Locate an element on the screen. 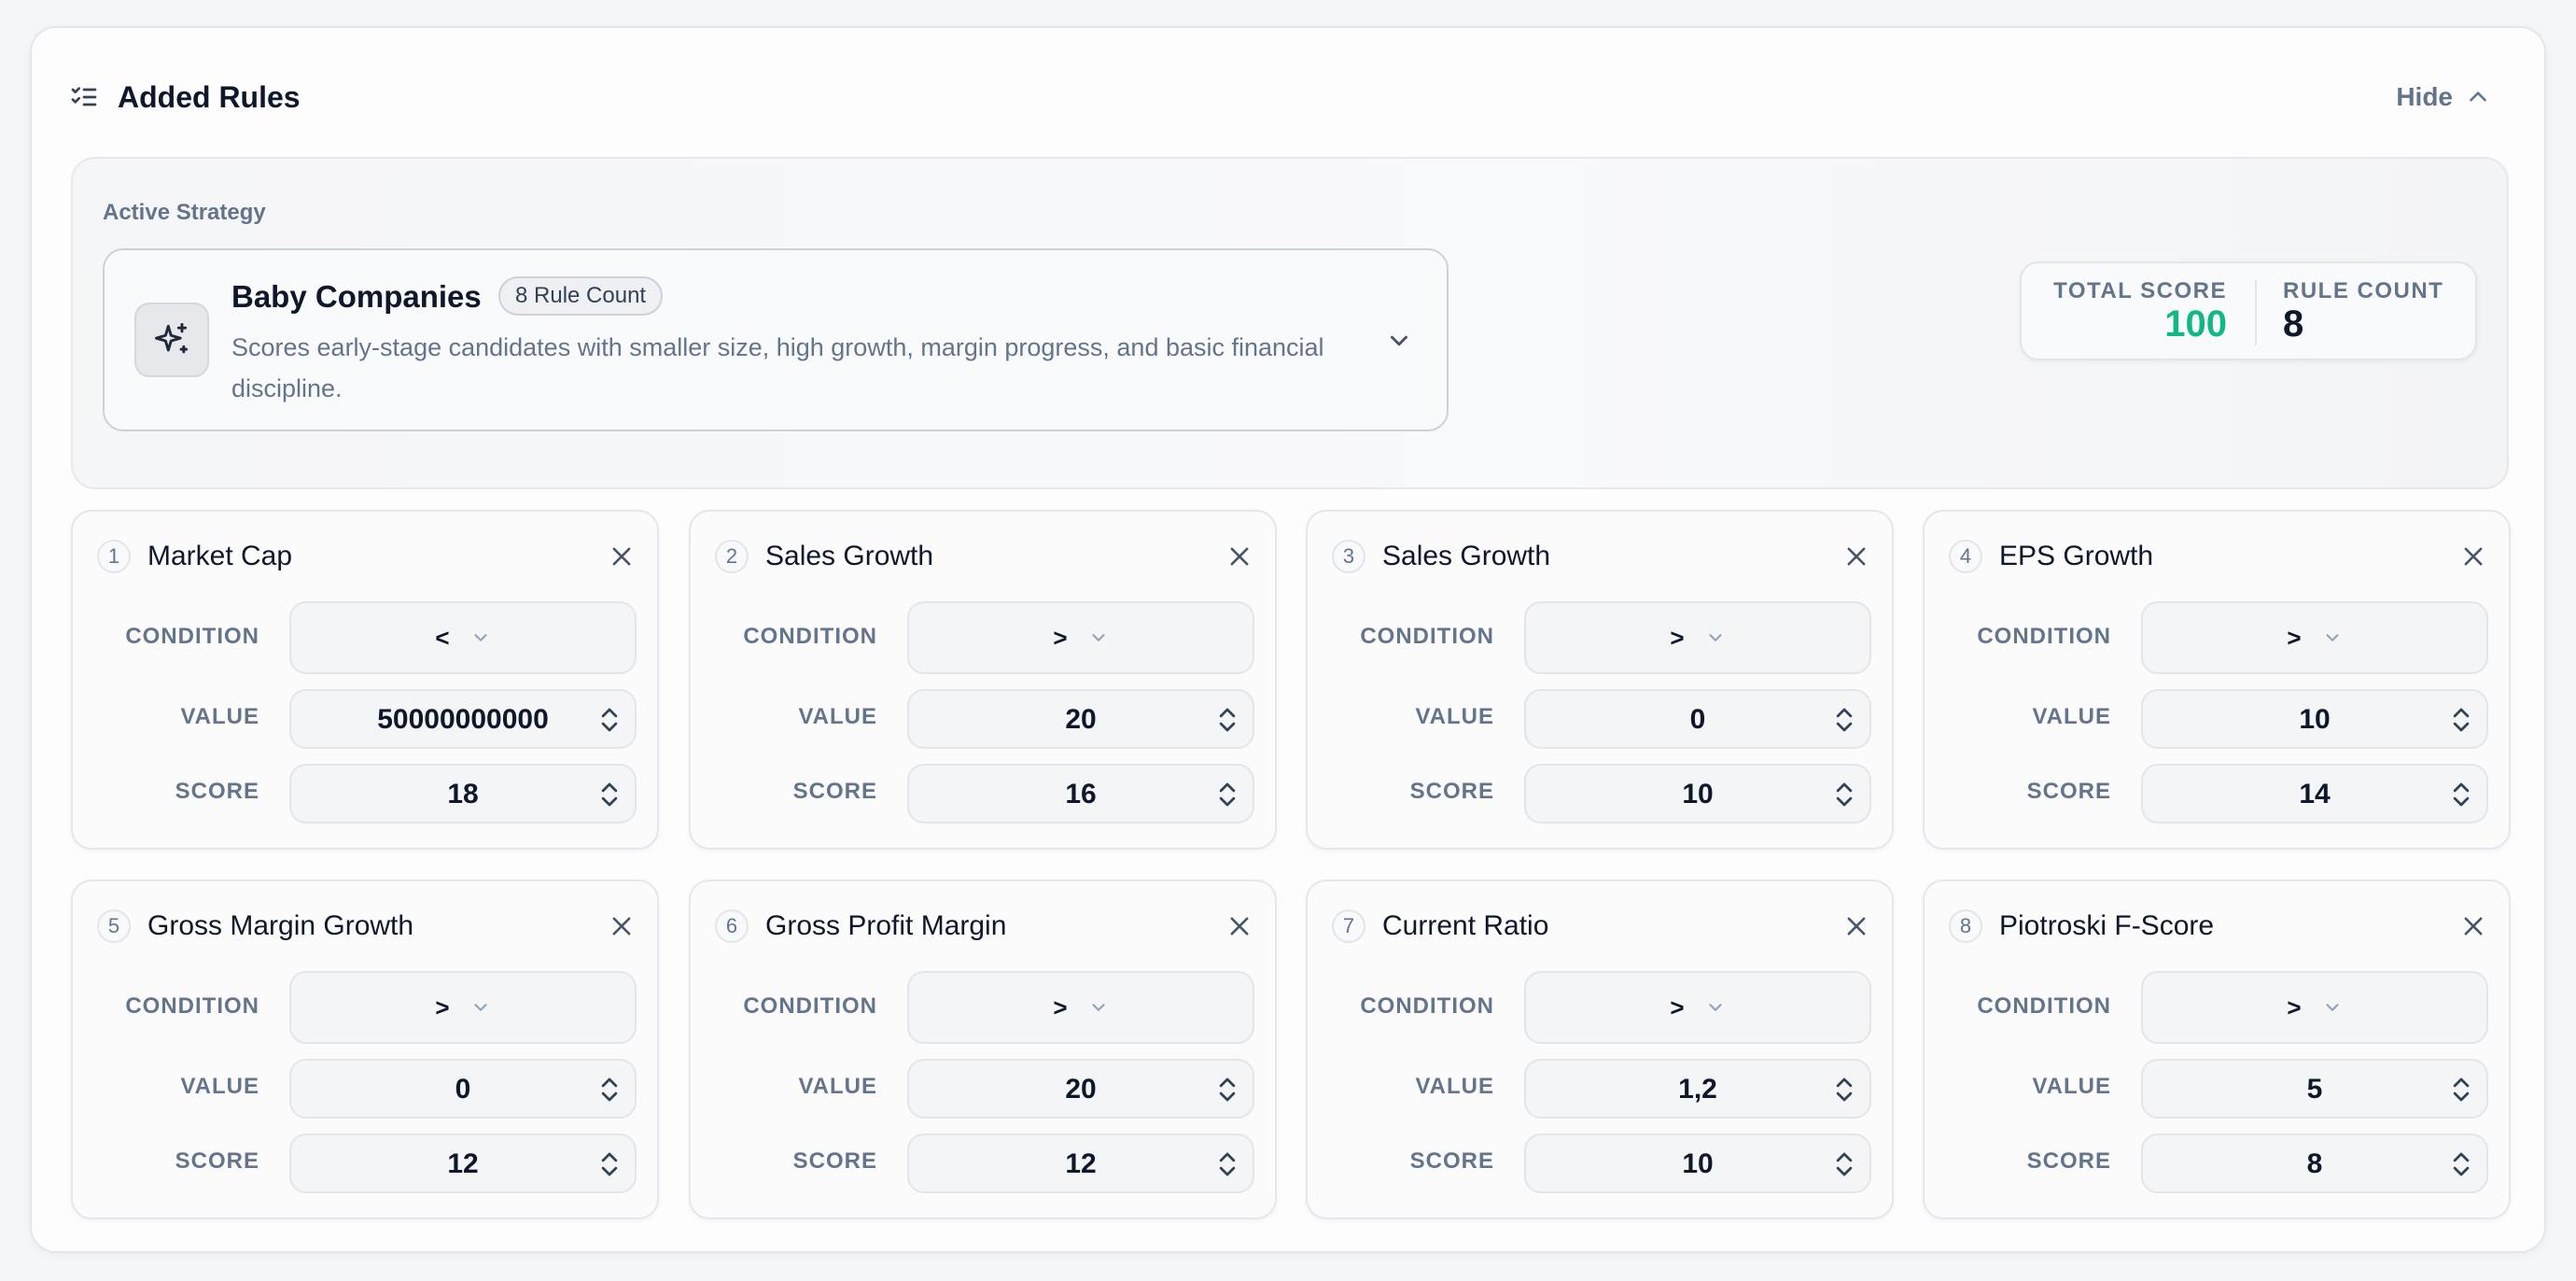  score-input: 14 is located at coordinates (2314, 794).